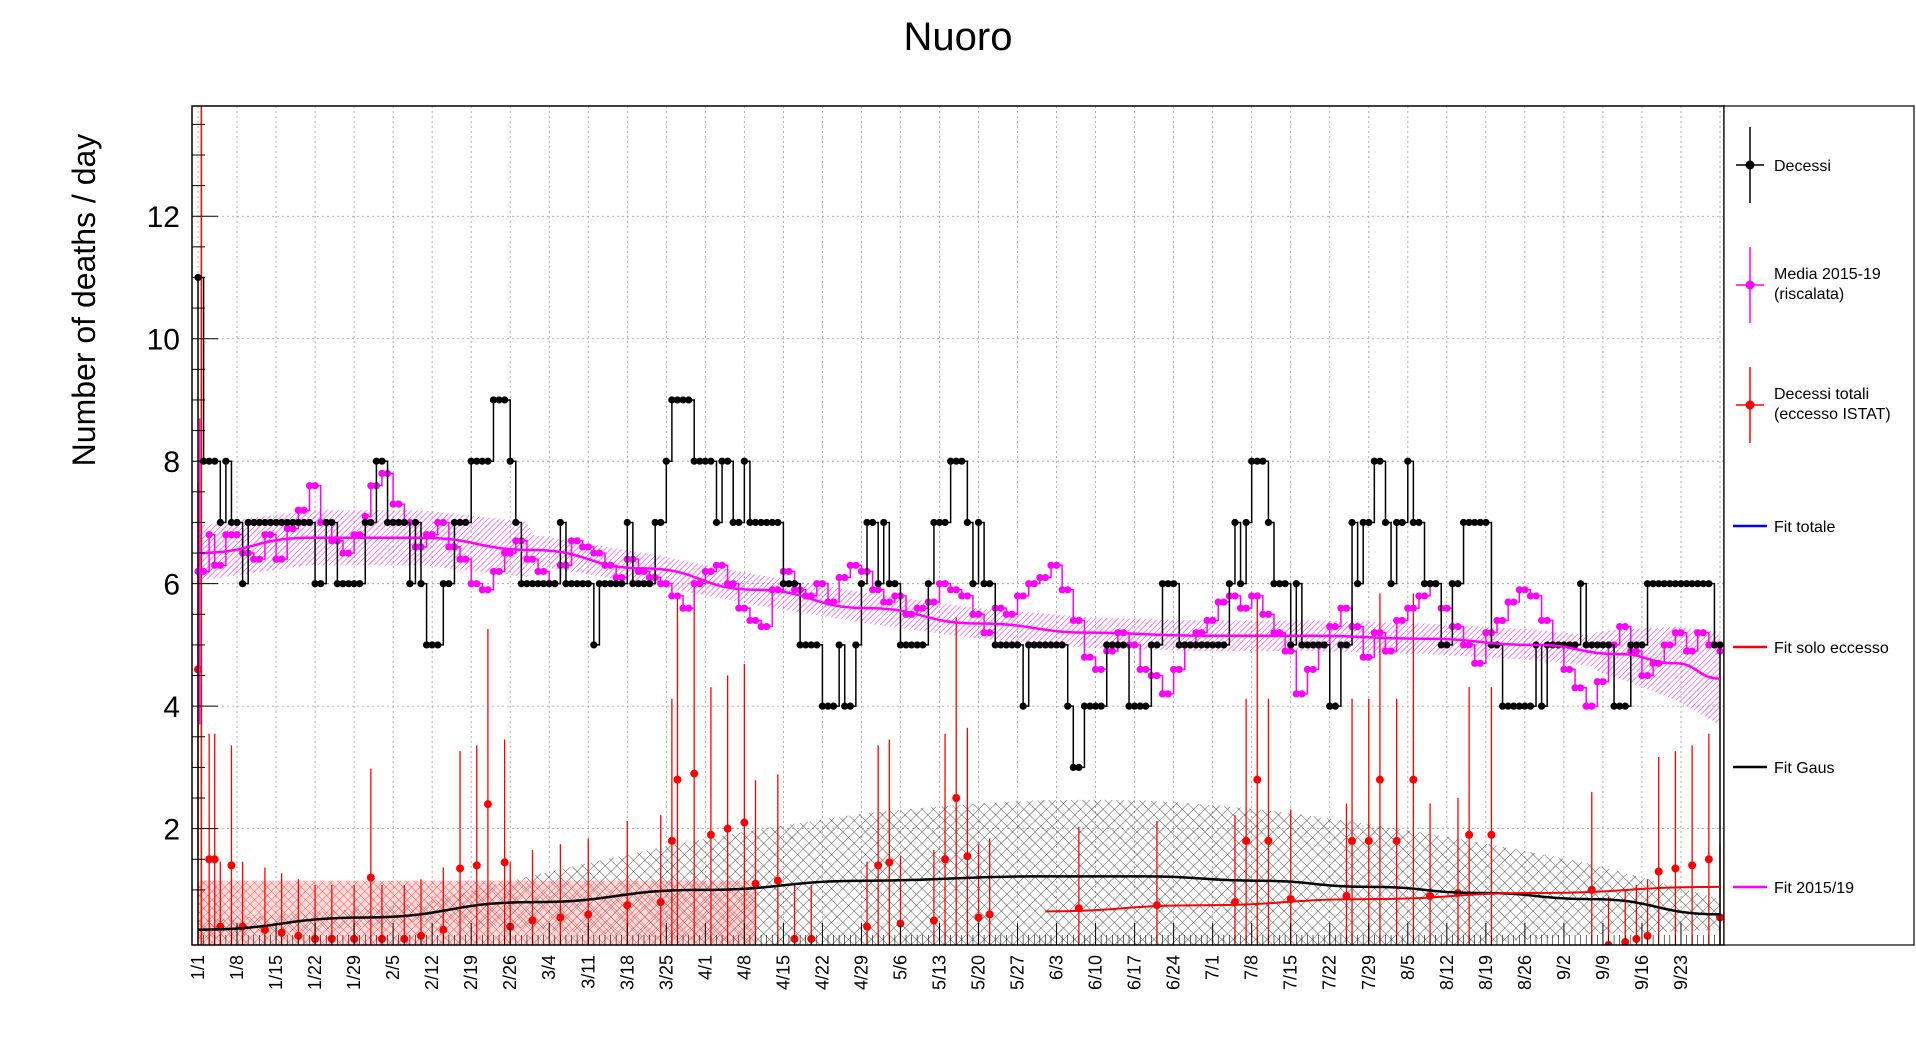 The width and height of the screenshot is (1916, 1052). What do you see at coordinates (1793, 888) in the screenshot?
I see `legend-entry: Fit 2015/19` at bounding box center [1793, 888].